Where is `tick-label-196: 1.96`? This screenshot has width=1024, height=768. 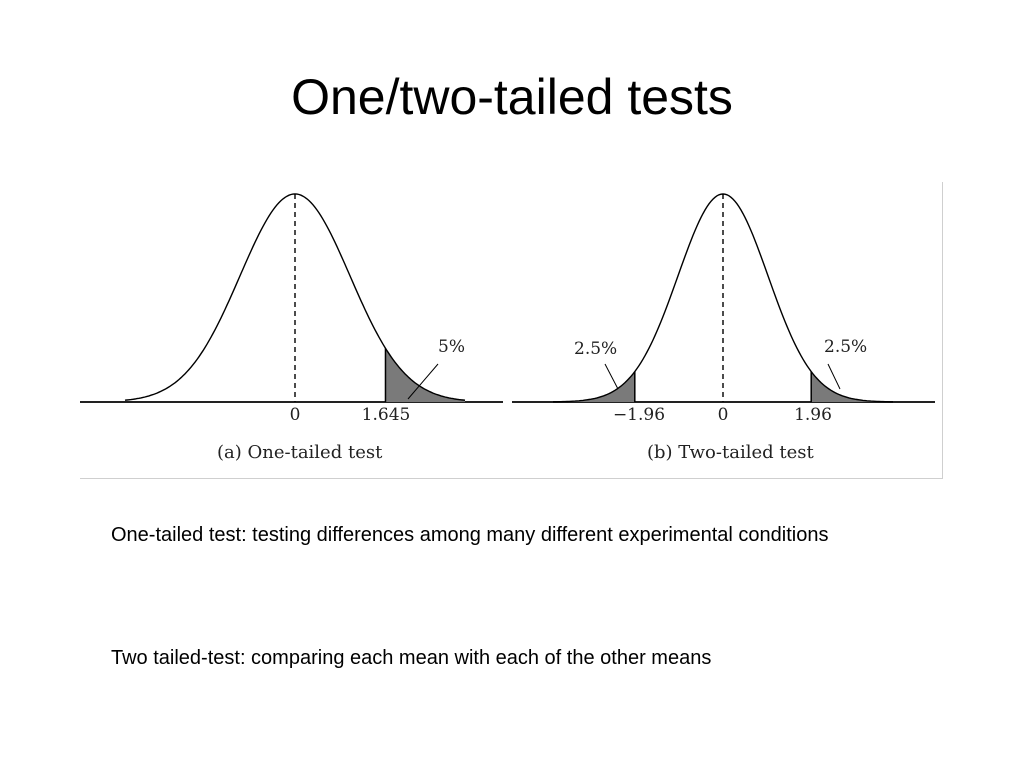
tick-label-196: 1.96 is located at coordinates (813, 415).